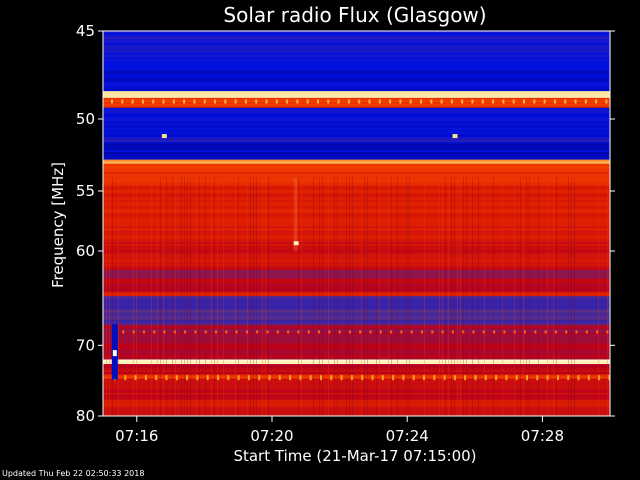 The image size is (640, 480). I want to click on x-tick-label: 07:16, so click(136, 436).